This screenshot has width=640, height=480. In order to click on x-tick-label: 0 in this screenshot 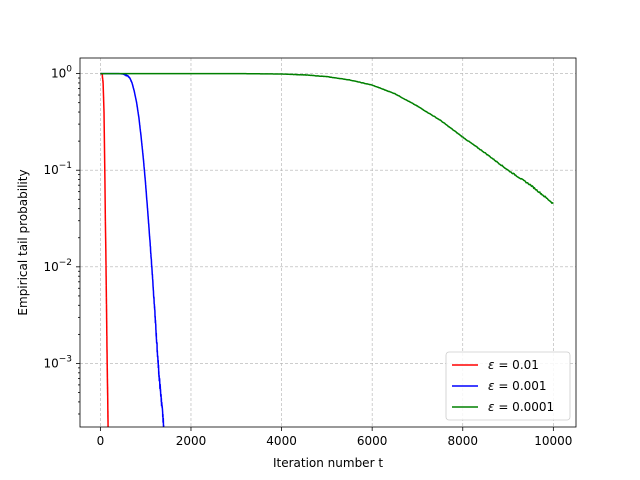, I will do `click(101, 441)`.